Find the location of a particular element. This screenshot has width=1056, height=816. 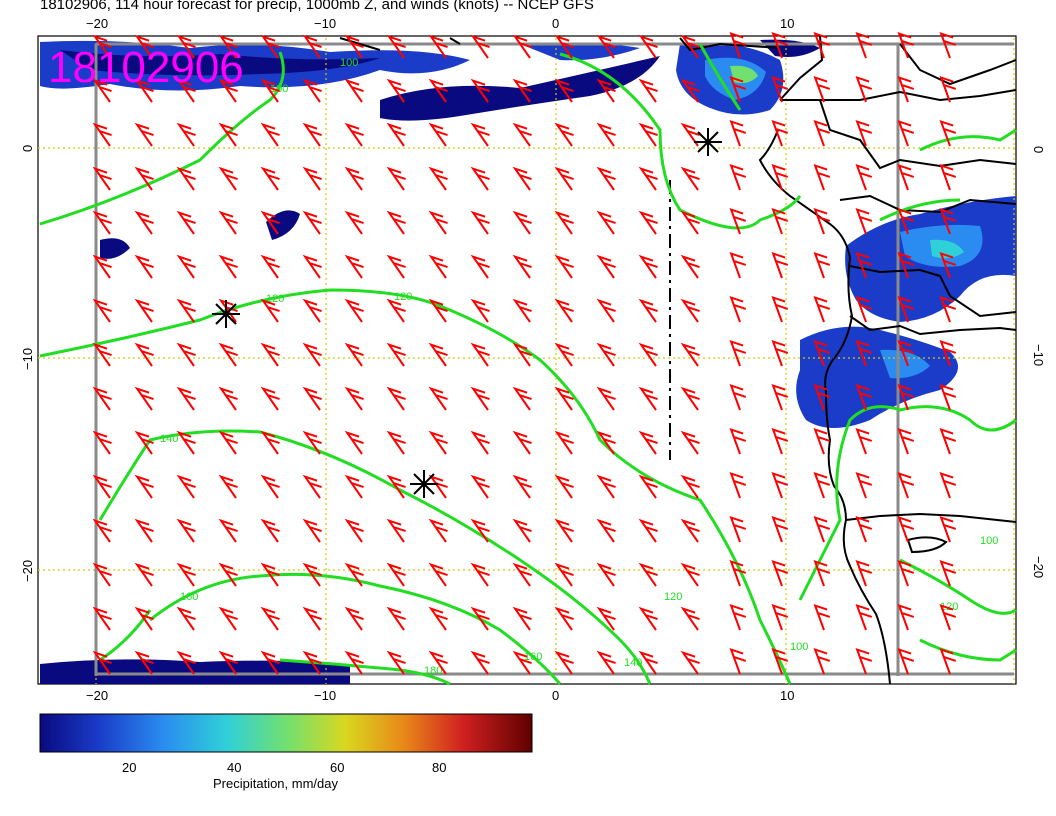

colorbar-ticks: 20 40 60 80 is located at coordinates (284, 767).